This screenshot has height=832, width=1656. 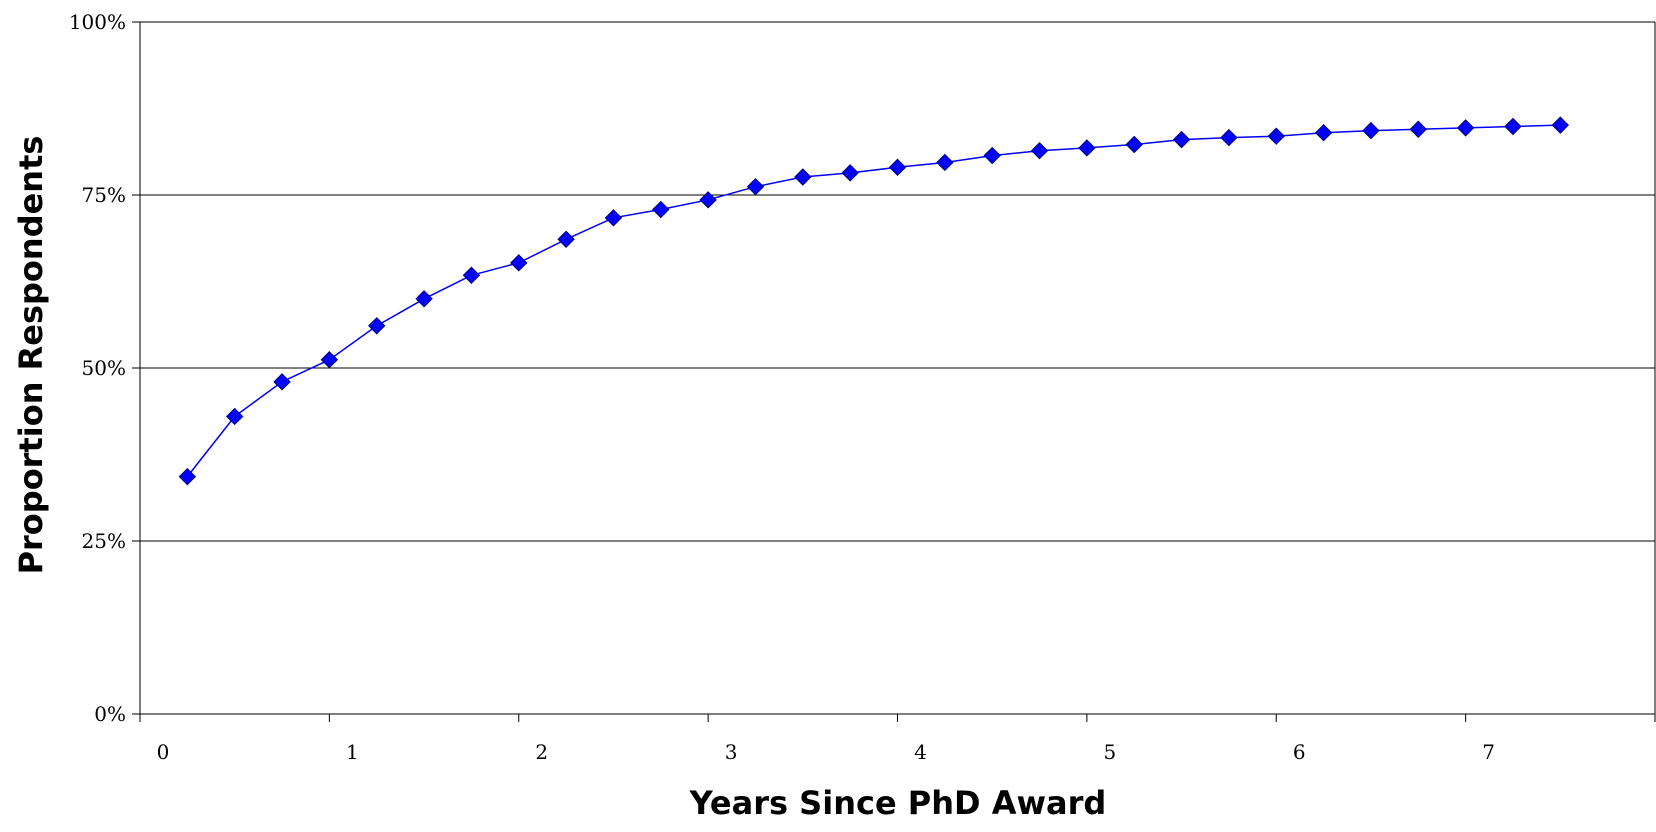 I want to click on x-tick-label: 5, so click(x=1110, y=752).